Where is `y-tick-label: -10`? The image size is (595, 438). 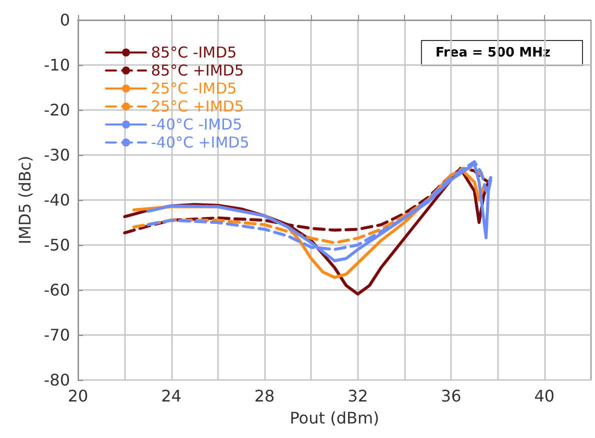
y-tick-label: -10 is located at coordinates (57, 65).